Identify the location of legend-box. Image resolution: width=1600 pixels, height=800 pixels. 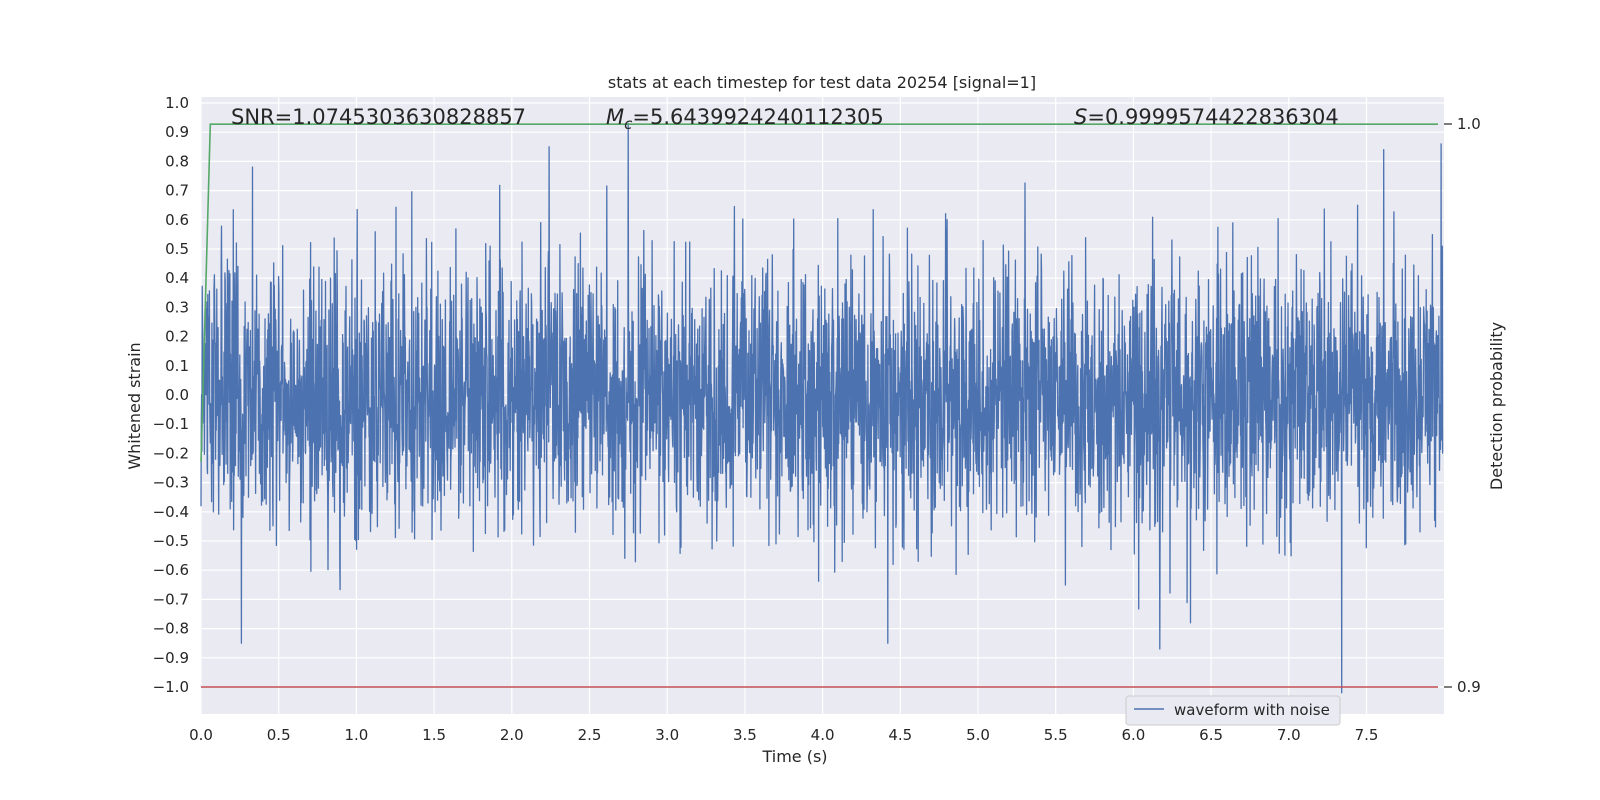
(1233, 710).